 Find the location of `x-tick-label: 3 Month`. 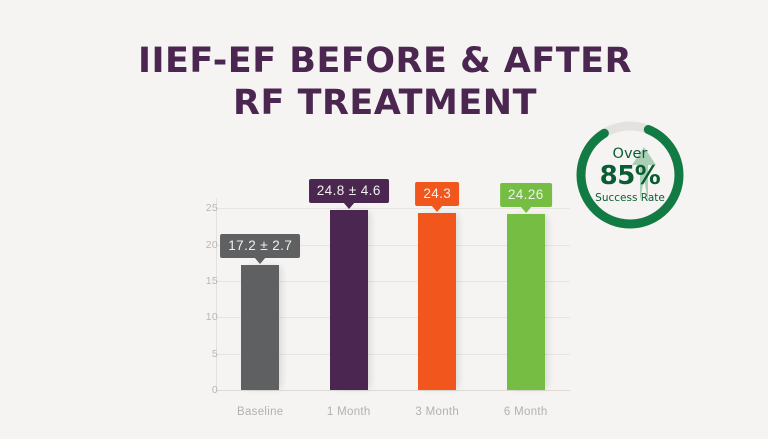

x-tick-label: 3 Month is located at coordinates (437, 412).